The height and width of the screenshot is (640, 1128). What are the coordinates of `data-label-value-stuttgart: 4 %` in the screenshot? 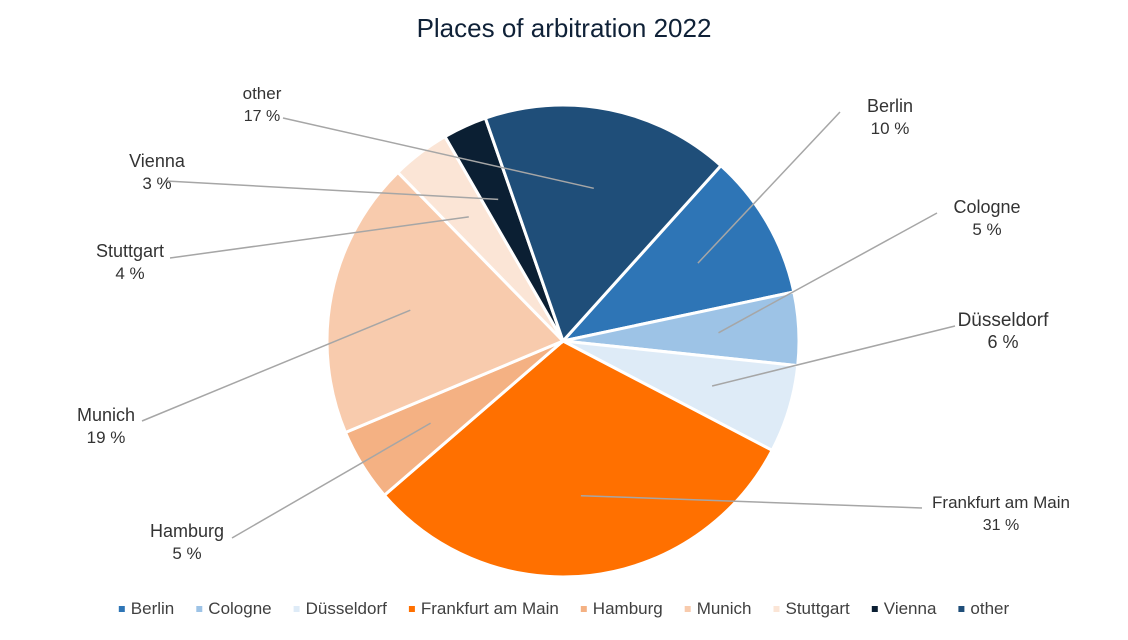 It's located at (129, 273).